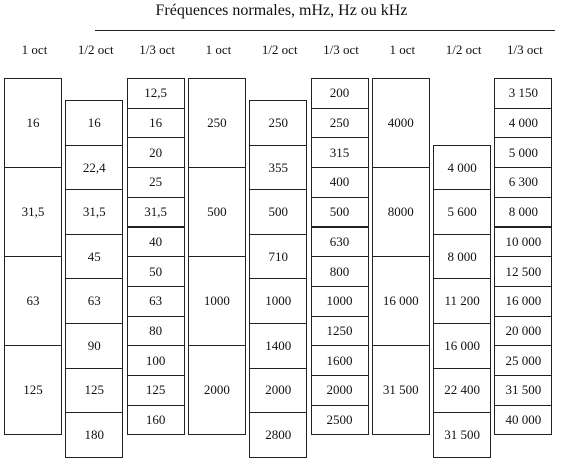 This screenshot has height=467, width=563. I want to click on half-octave-cell: 22,4, so click(94, 167).